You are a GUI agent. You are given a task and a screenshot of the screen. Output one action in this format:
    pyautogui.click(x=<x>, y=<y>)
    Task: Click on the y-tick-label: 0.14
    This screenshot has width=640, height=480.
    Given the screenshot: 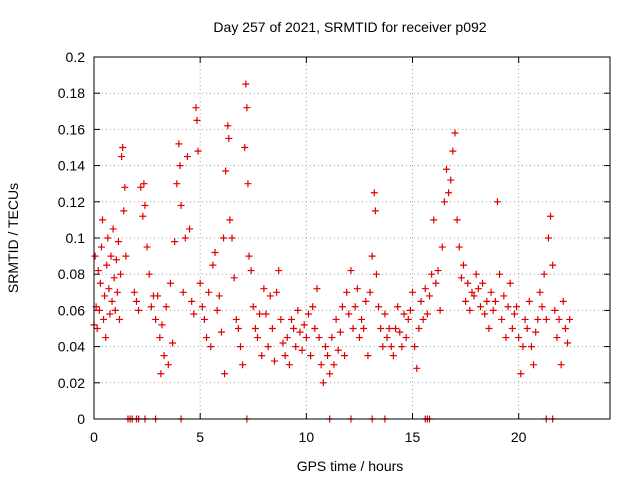 What is the action you would take?
    pyautogui.click(x=71, y=166)
    